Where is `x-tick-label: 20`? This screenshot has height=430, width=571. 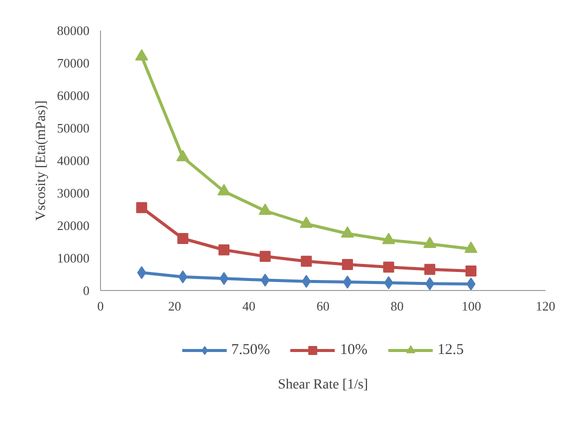
x-tick-label: 20 is located at coordinates (175, 306).